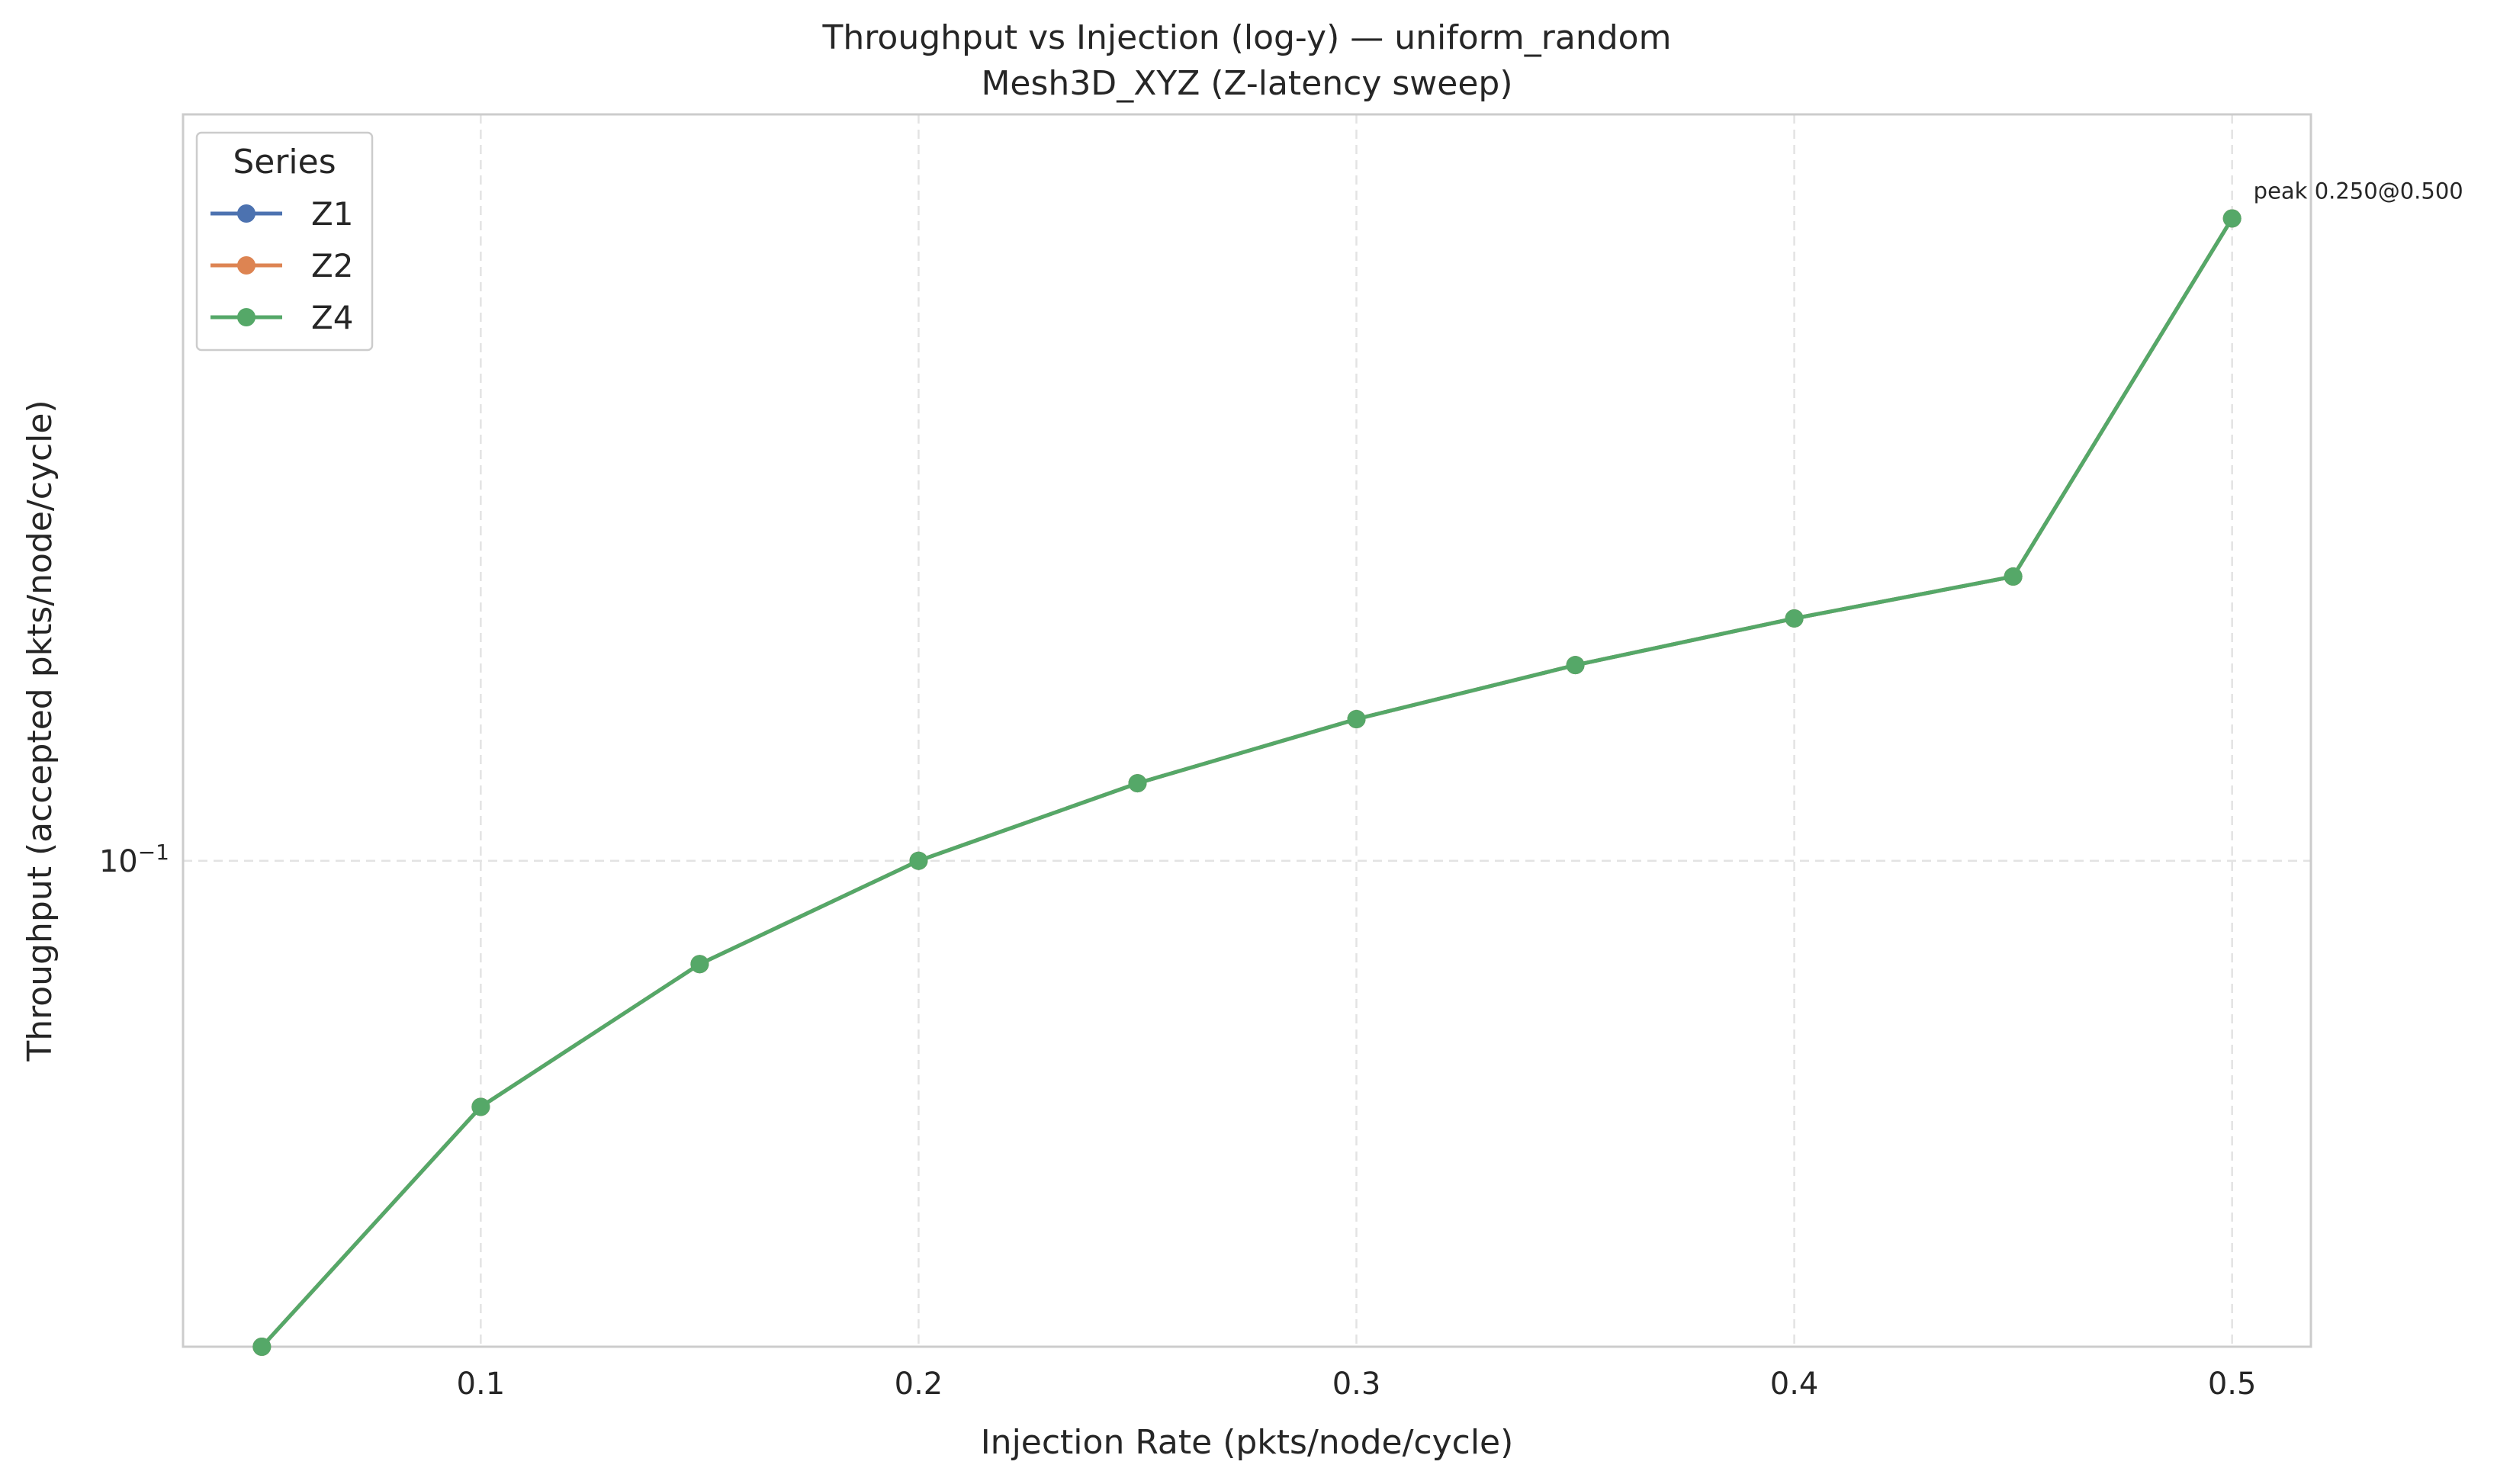 This screenshot has width=2497, height=1484. What do you see at coordinates (1794, 1385) in the screenshot?
I see `x-tick-label: 0.4` at bounding box center [1794, 1385].